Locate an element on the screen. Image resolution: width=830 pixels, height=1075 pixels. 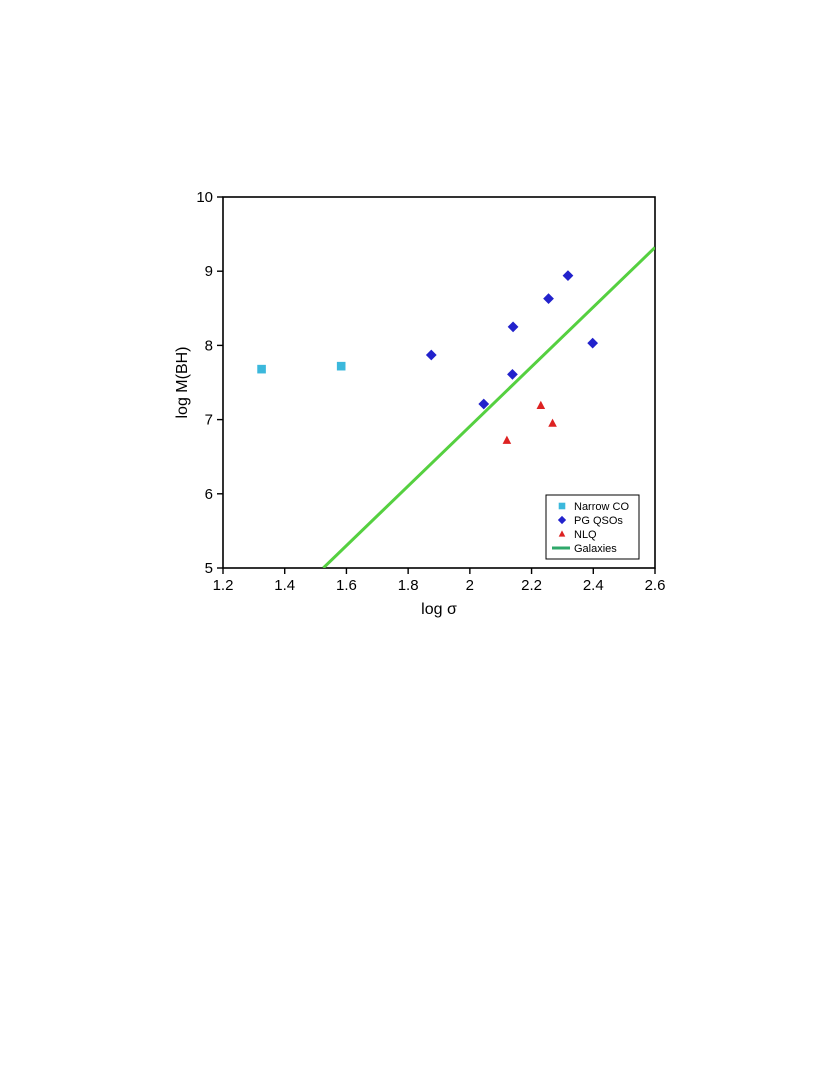
y-tick-label: 5 is located at coordinates (209, 568).